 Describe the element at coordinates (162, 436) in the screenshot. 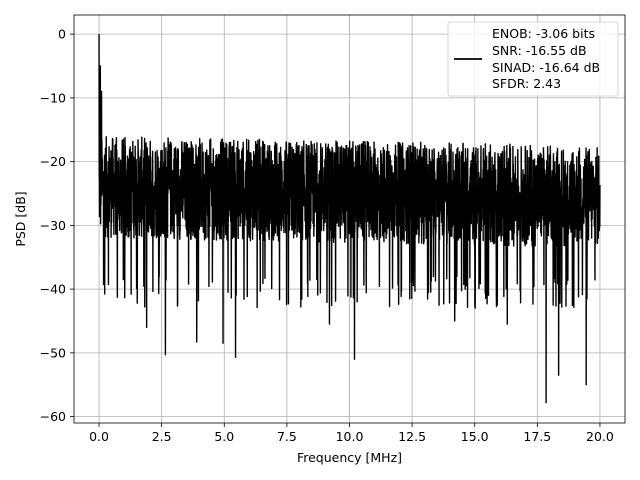

I see `x-tick-label: 2.5` at that location.